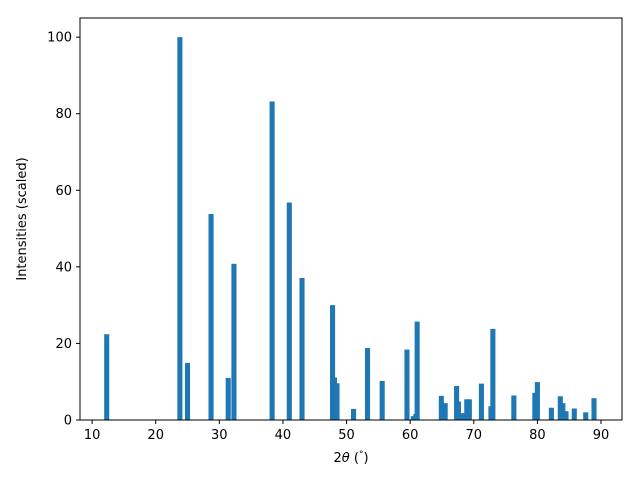  Describe the element at coordinates (22, 218) in the screenshot. I see `y-axis-label: Intensities (scaled)` at that location.